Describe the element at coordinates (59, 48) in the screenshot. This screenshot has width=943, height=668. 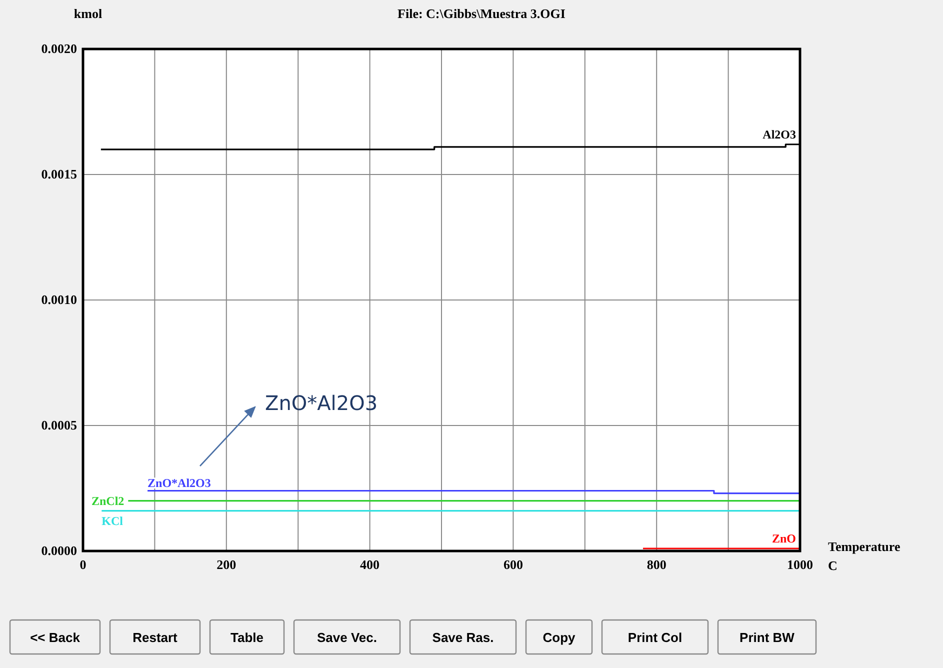
I see `y-tick-label: 0.0020` at that location.